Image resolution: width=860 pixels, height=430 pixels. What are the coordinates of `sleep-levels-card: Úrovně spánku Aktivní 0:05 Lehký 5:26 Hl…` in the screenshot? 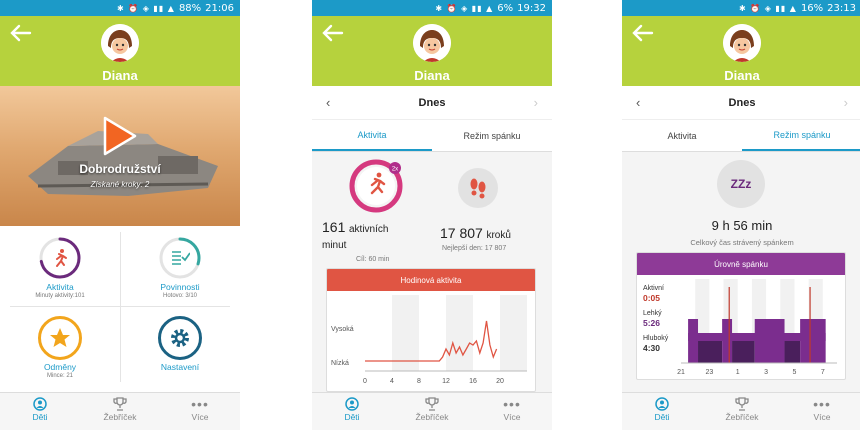 It's located at (741, 316).